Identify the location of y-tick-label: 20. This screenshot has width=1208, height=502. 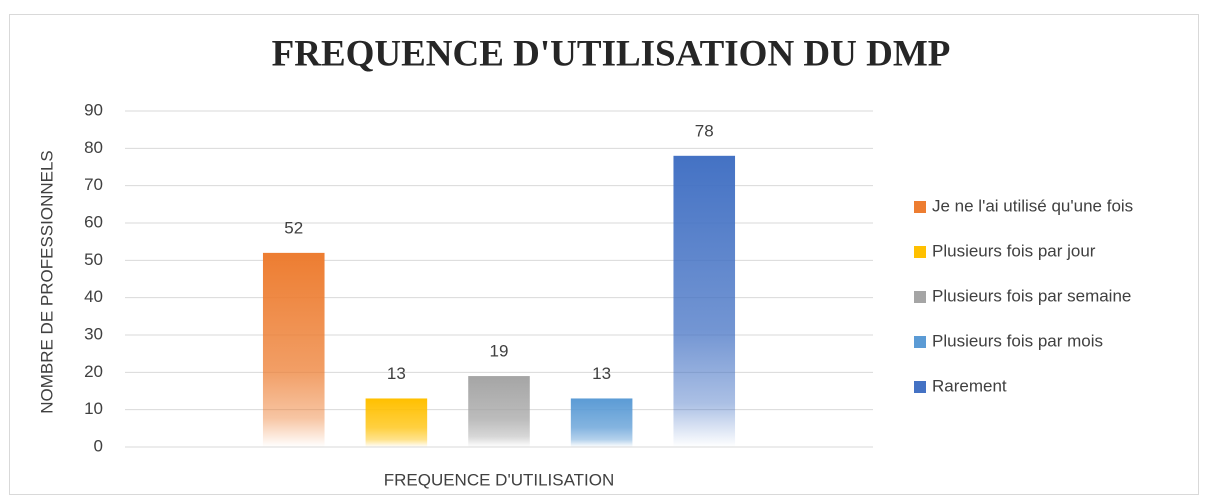
(93, 371).